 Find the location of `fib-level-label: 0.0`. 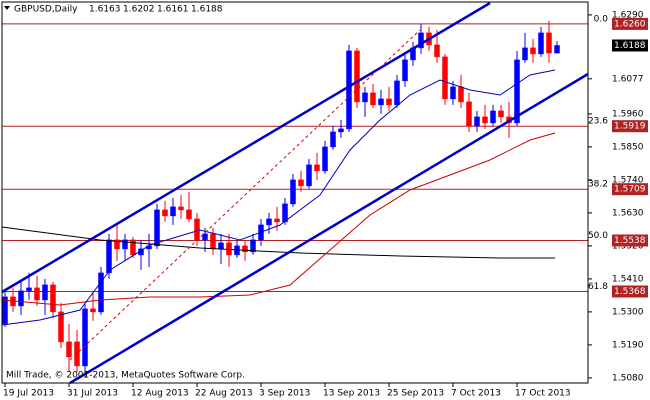

fib-level-label: 0.0 is located at coordinates (601, 19).